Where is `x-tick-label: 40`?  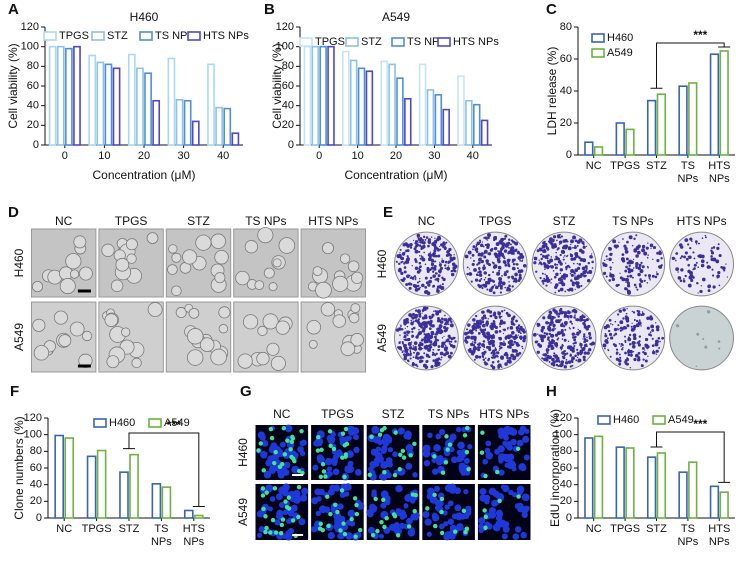
x-tick-label: 40 is located at coordinates (472, 156).